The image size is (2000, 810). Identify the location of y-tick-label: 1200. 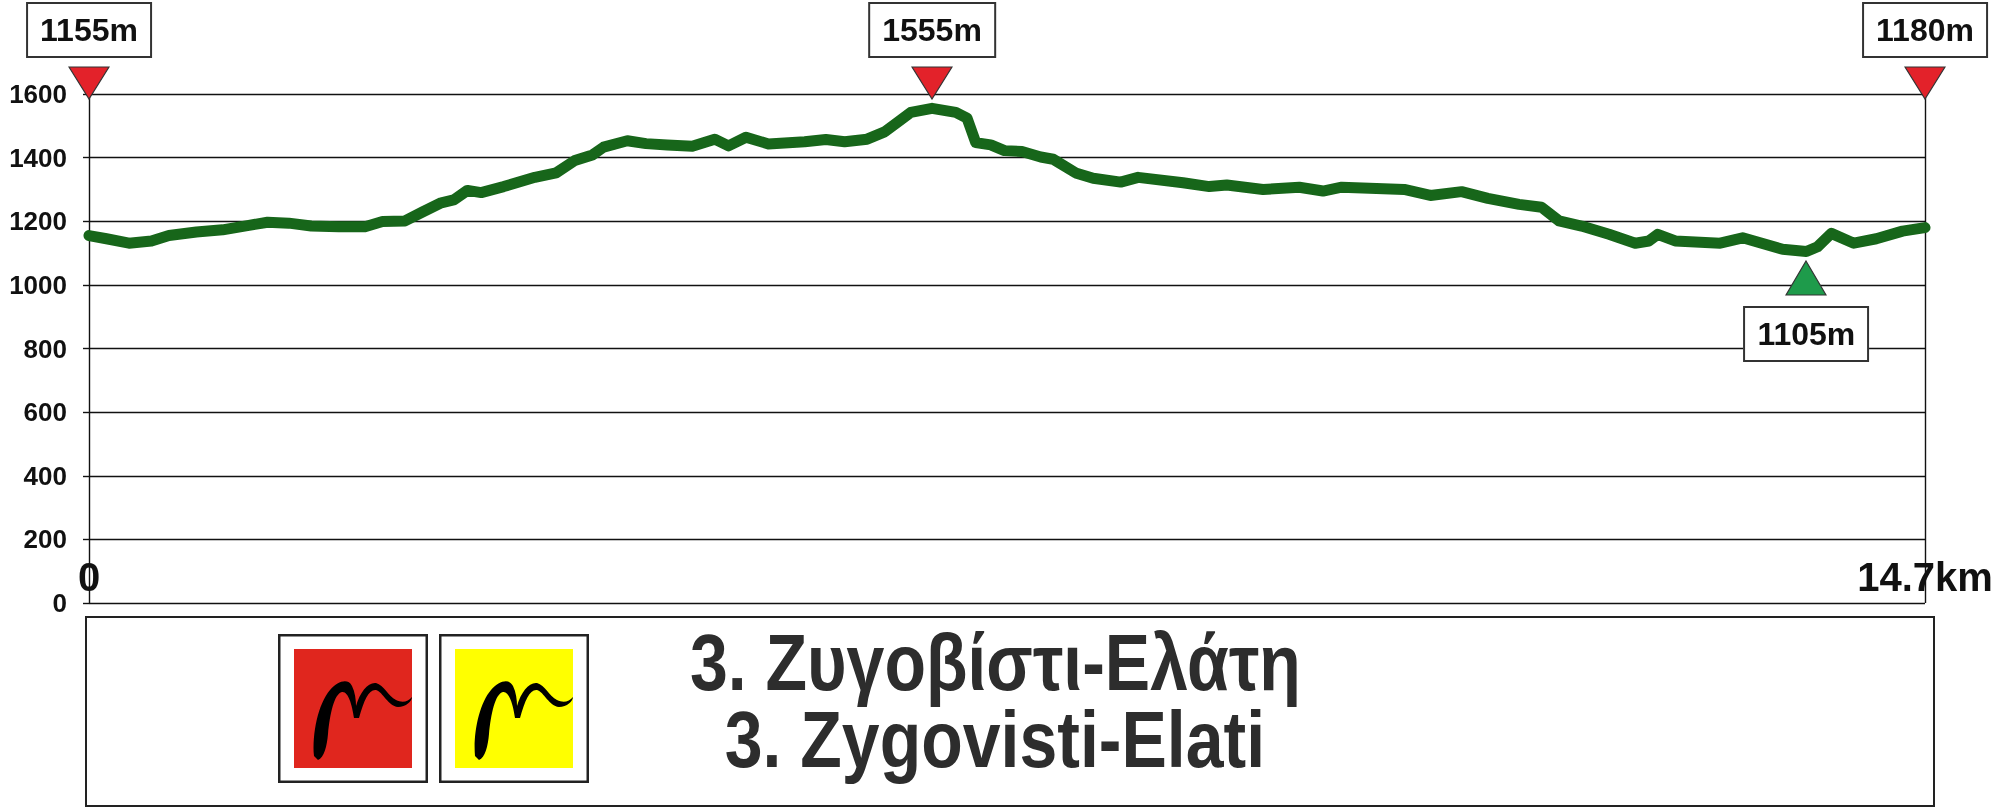
(38, 221).